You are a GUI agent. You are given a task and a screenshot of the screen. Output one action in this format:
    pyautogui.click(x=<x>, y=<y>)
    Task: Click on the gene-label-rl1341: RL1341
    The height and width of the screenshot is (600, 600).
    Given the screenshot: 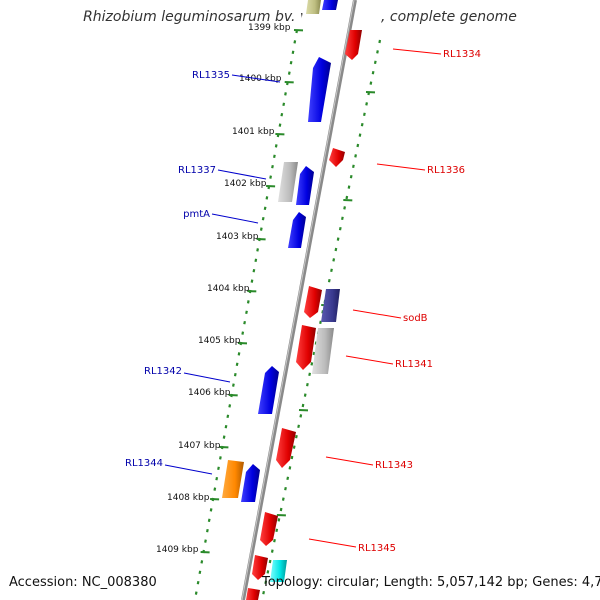 What is the action you would take?
    pyautogui.click(x=414, y=364)
    